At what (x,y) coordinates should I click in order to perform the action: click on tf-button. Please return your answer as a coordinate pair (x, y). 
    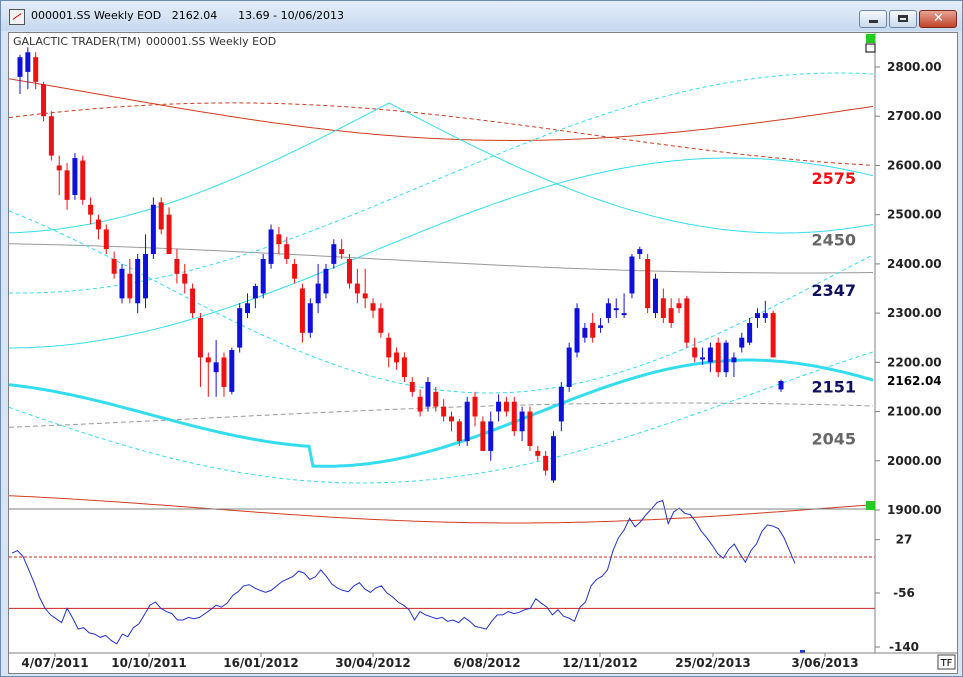
    Looking at the image, I should click on (946, 662).